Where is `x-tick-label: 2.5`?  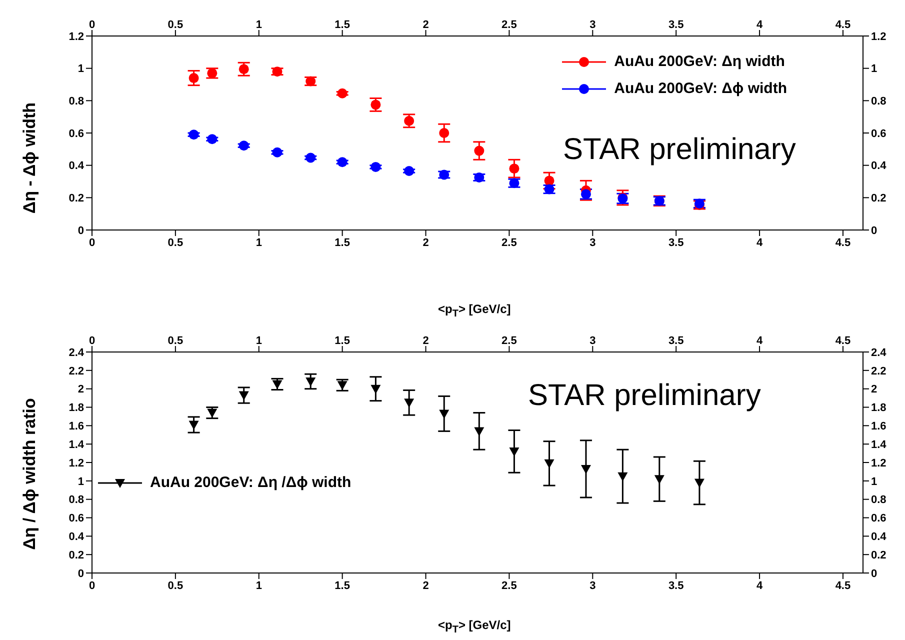
x-tick-label: 2.5 is located at coordinates (509, 341).